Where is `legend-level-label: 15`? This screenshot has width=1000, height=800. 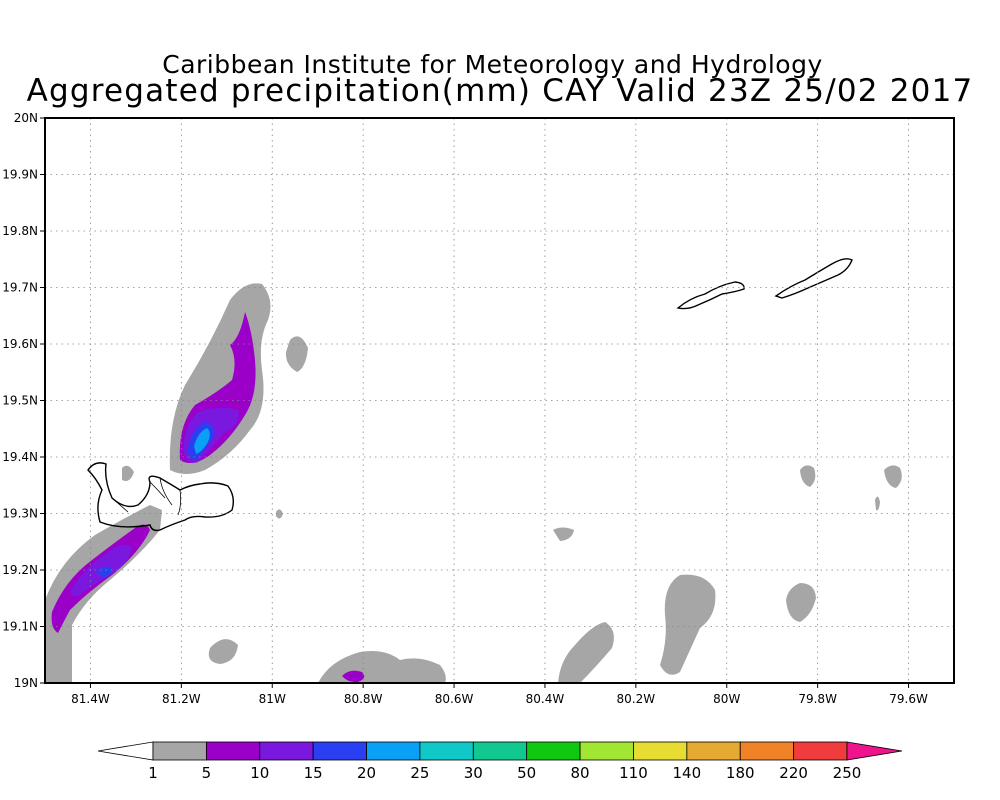
legend-level-label: 15 is located at coordinates (313, 773).